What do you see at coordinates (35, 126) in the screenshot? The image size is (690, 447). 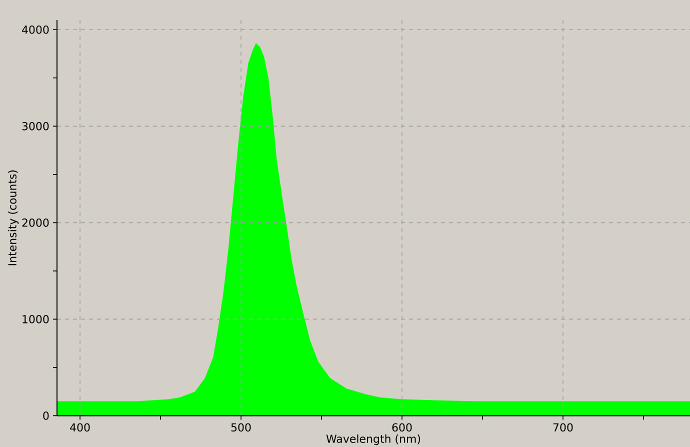 I see `y-tick-label: 3000` at bounding box center [35, 126].